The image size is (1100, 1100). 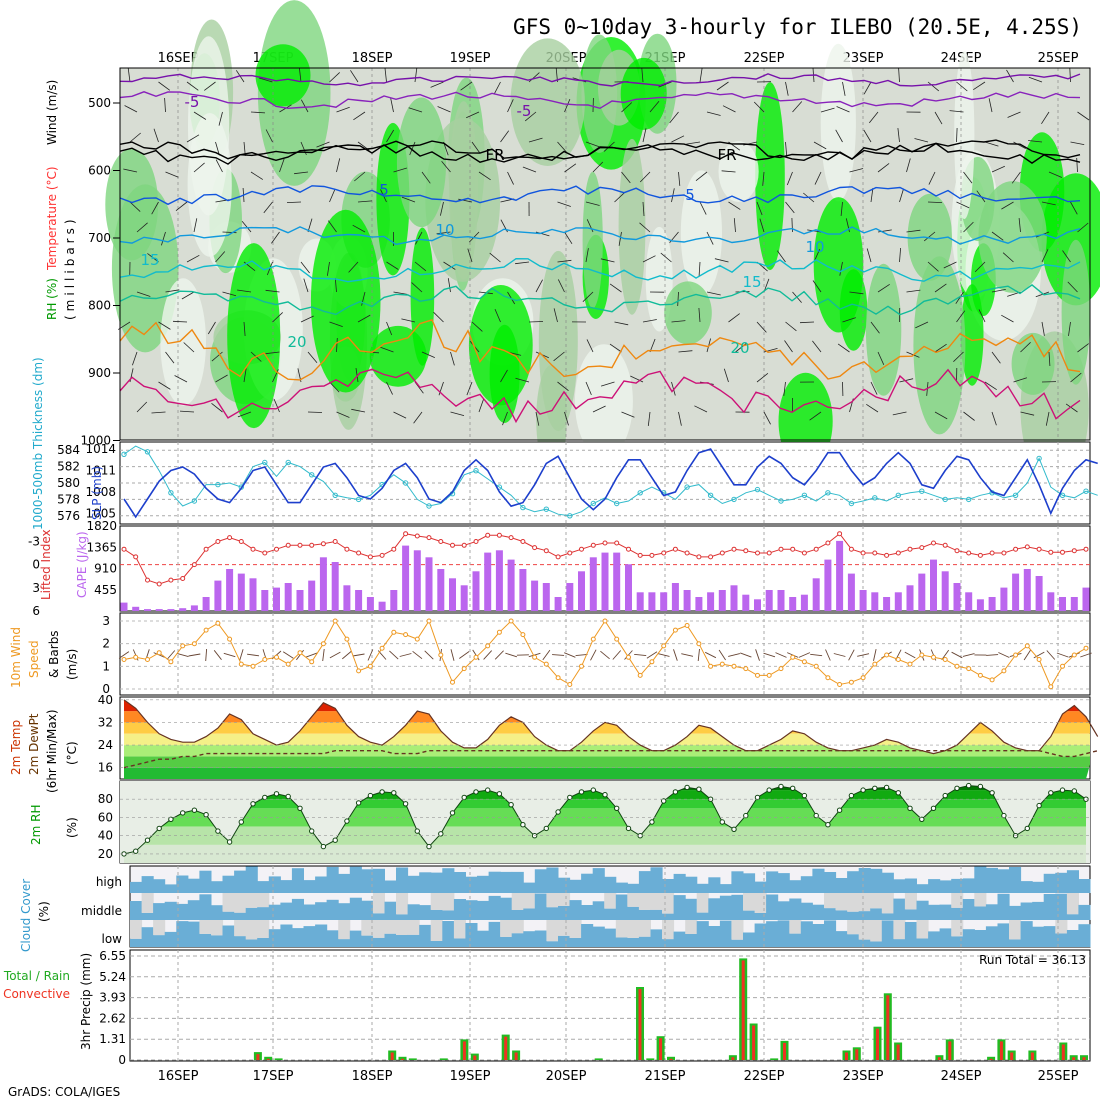 What do you see at coordinates (95, 441) in the screenshot?
I see `pressure-tick-label: 1000` at bounding box center [95, 441].